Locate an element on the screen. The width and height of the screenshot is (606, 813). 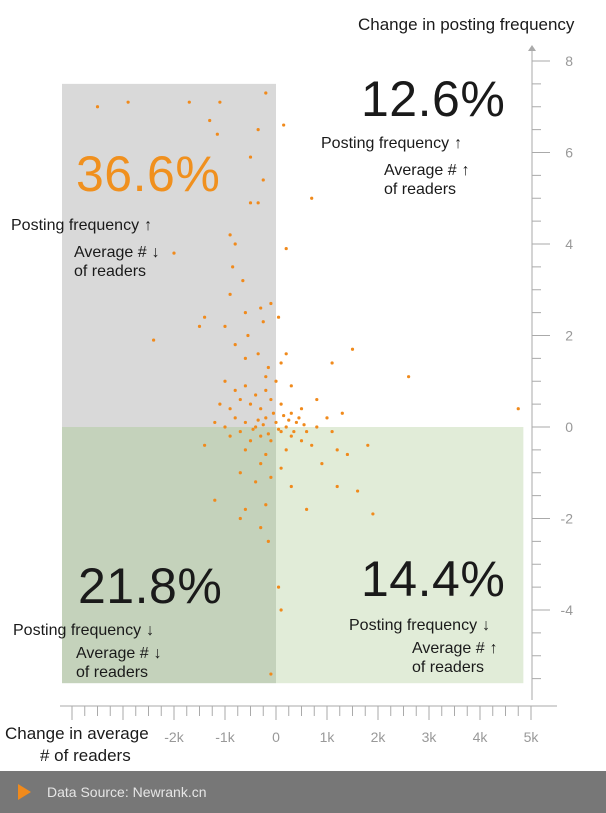
y-axis-title: Change in posting frequency is located at coordinates (466, 24).